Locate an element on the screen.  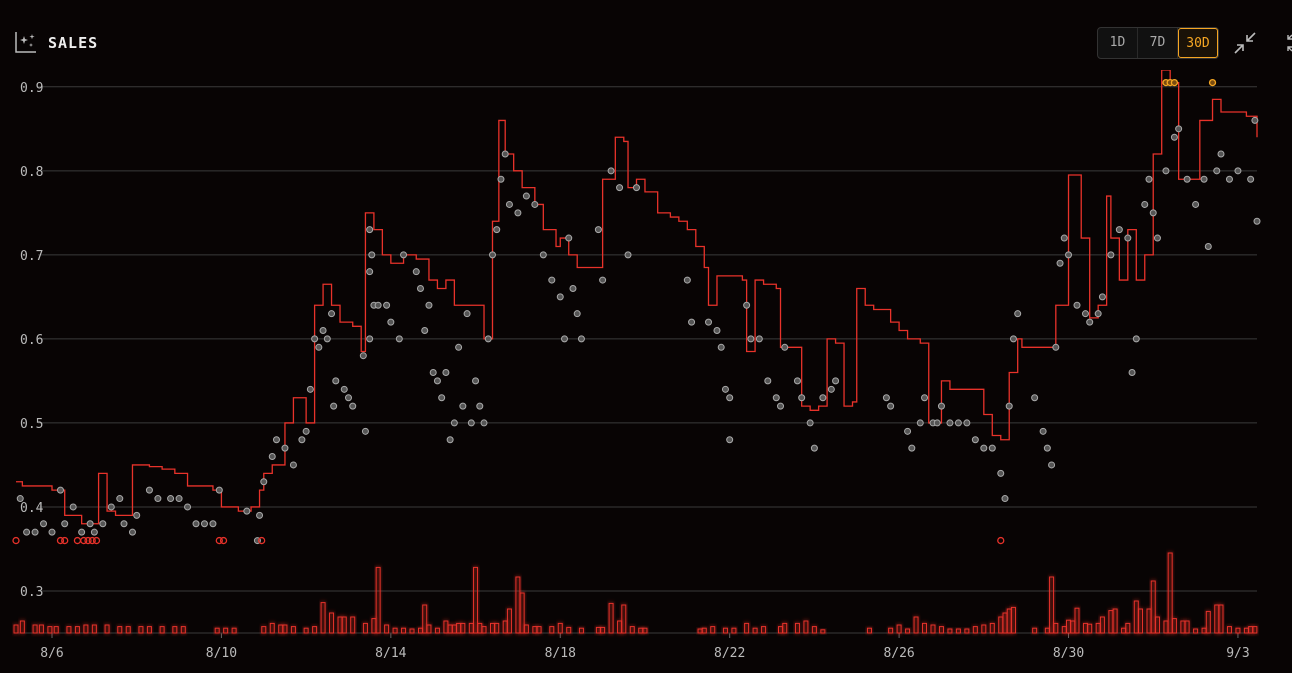
volume-bars is located at coordinates (635, 593).